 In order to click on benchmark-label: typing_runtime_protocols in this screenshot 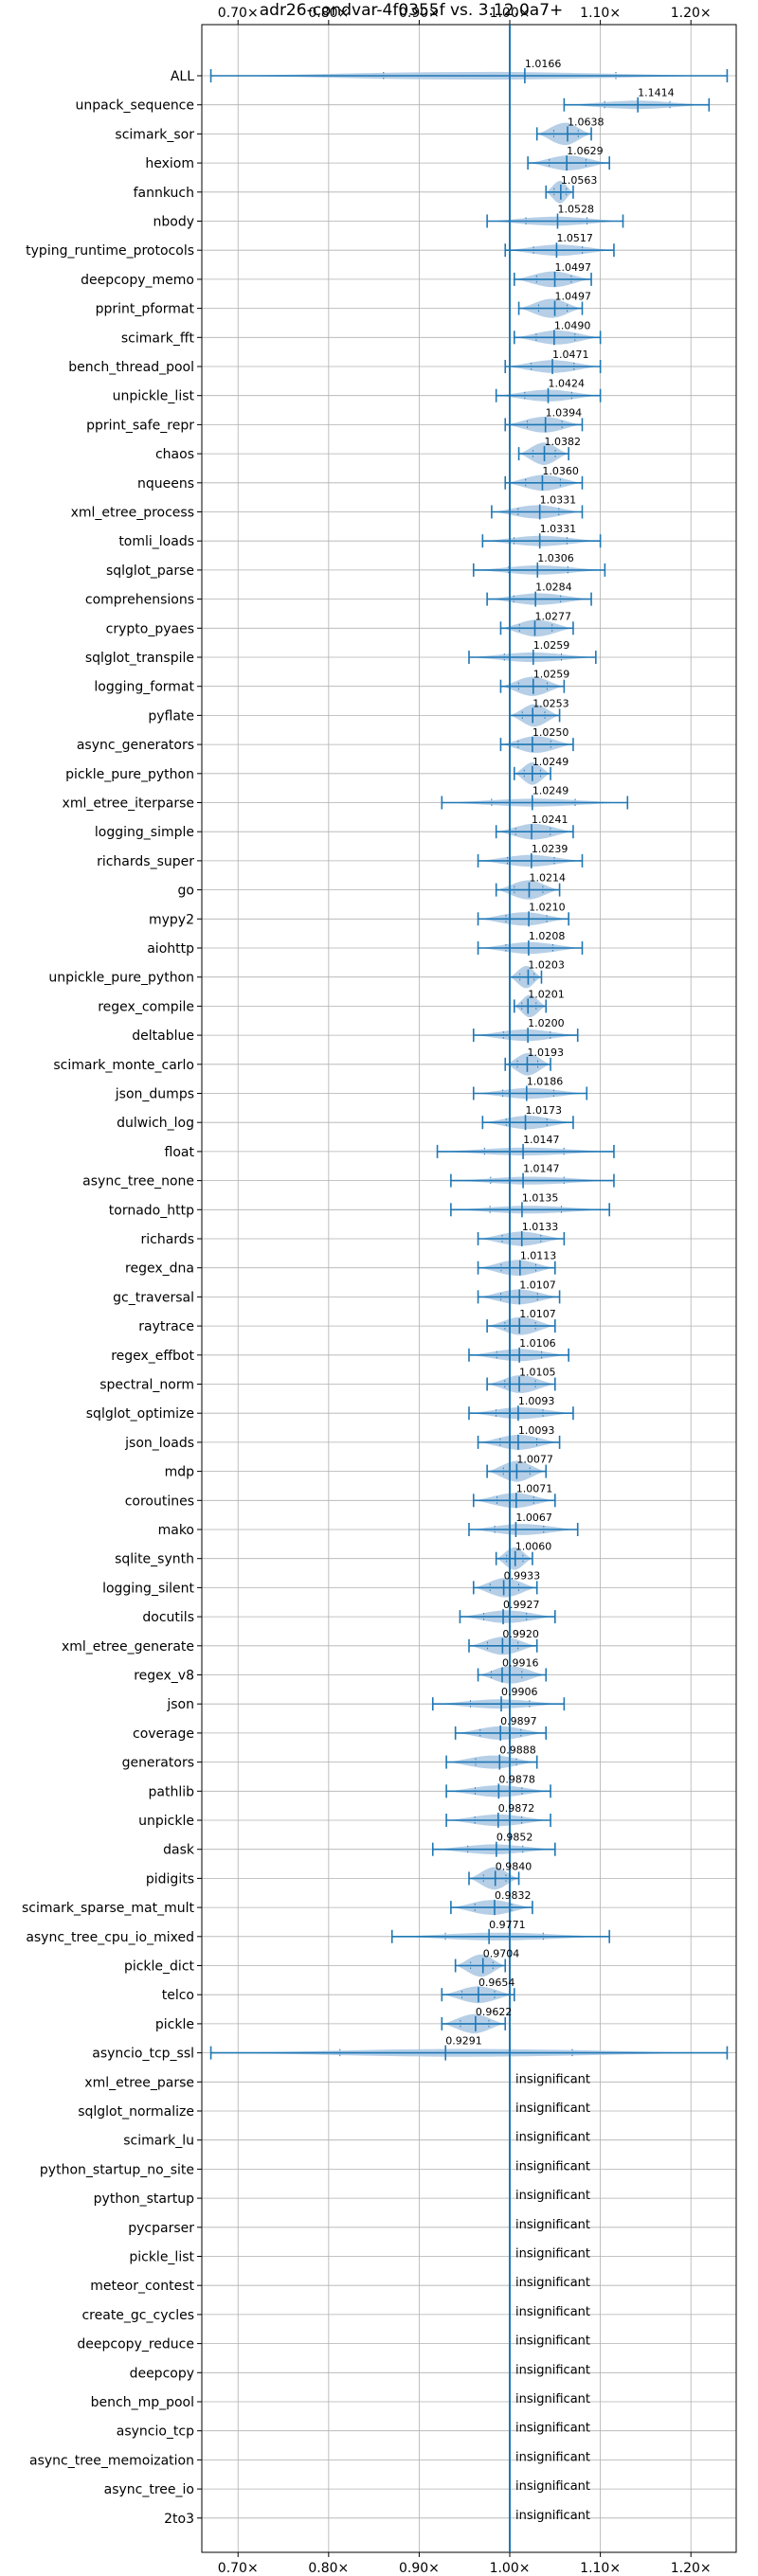, I will do `click(110, 251)`.